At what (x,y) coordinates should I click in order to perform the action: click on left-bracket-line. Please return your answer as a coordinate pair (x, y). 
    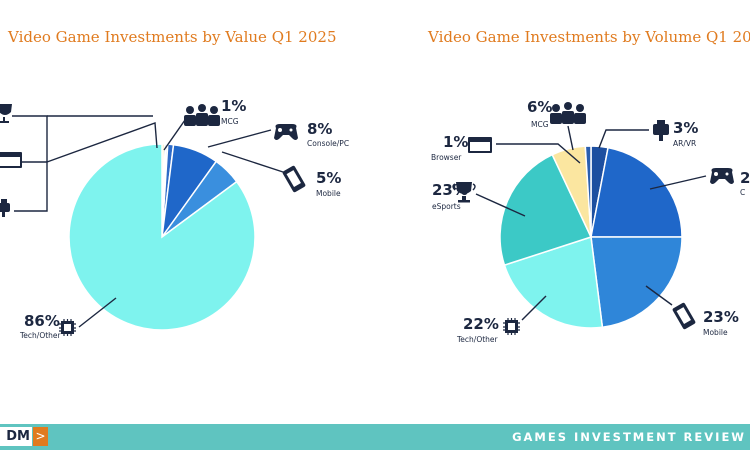
    Looking at the image, I should click on (30, 163).